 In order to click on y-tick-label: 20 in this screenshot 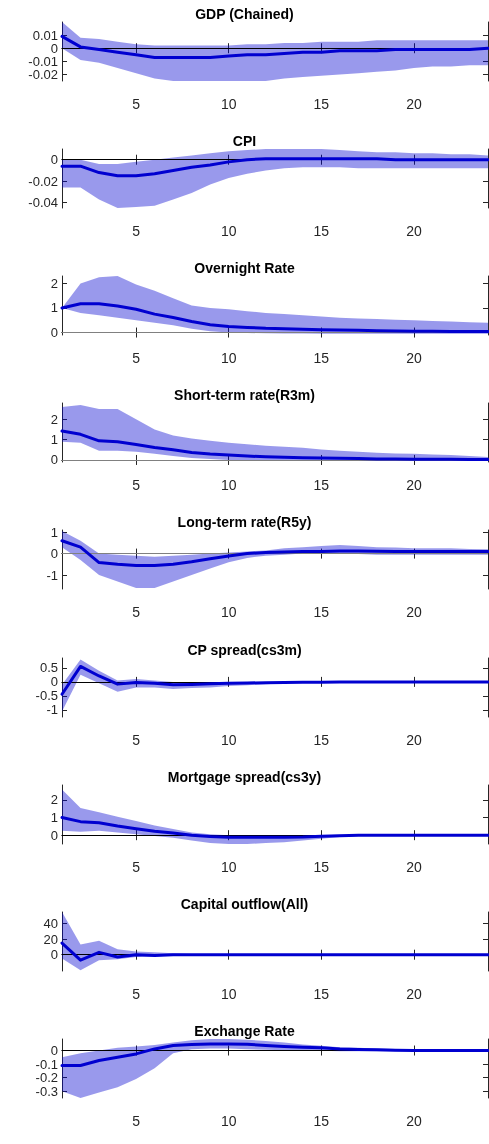, I will do `click(50, 939)`.